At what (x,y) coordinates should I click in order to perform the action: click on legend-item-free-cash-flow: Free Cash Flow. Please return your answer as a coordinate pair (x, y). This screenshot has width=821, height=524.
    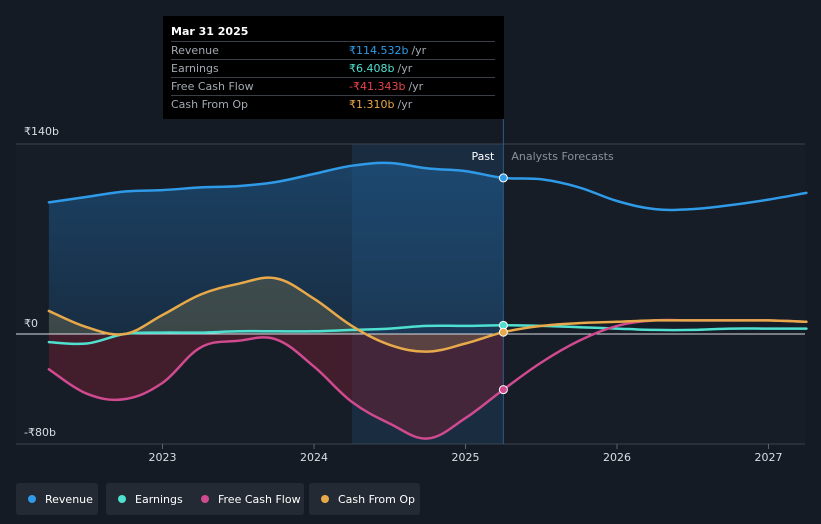
    Looking at the image, I should click on (246, 499).